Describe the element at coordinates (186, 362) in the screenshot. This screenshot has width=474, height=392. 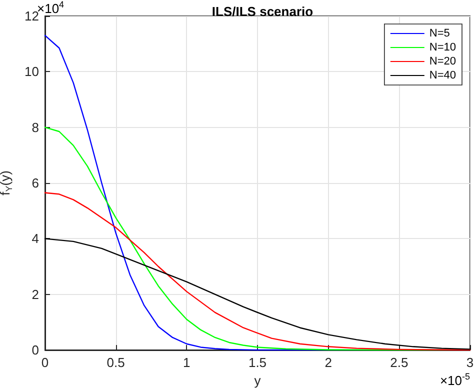
I see `x-tick-label: 1` at that location.